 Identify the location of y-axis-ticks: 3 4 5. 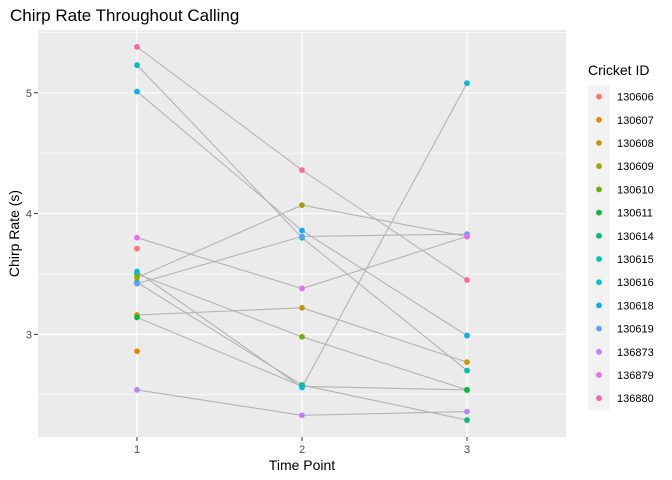
(32, 214).